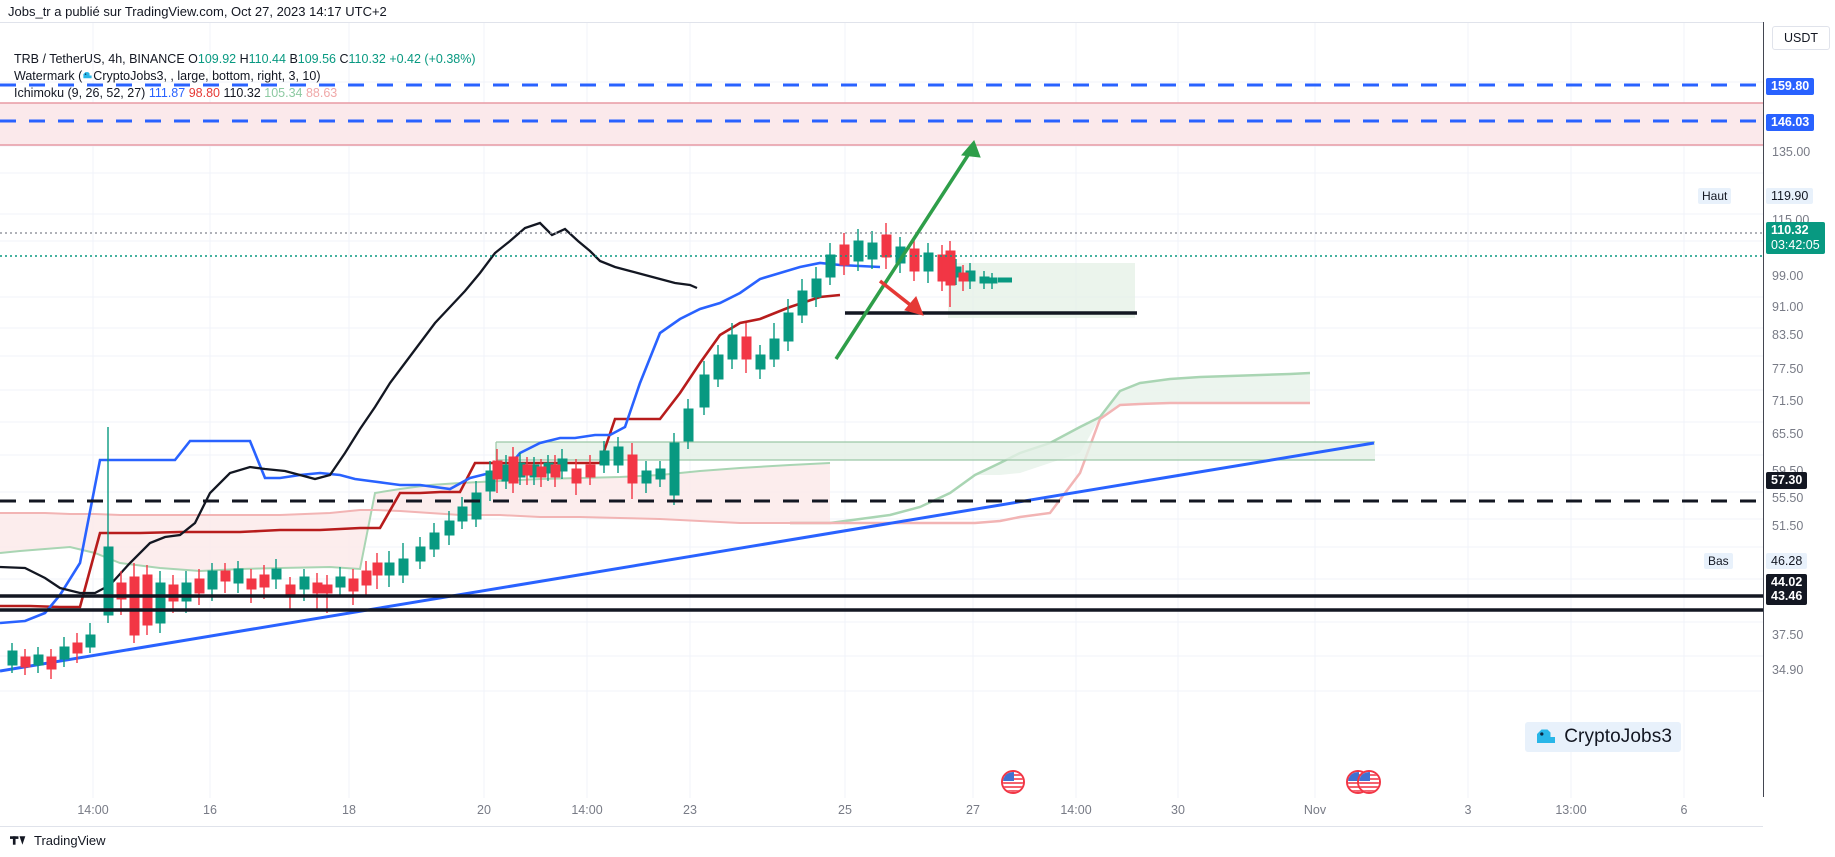  I want to click on watermark-text: CryptoJobs3, so click(1618, 736).